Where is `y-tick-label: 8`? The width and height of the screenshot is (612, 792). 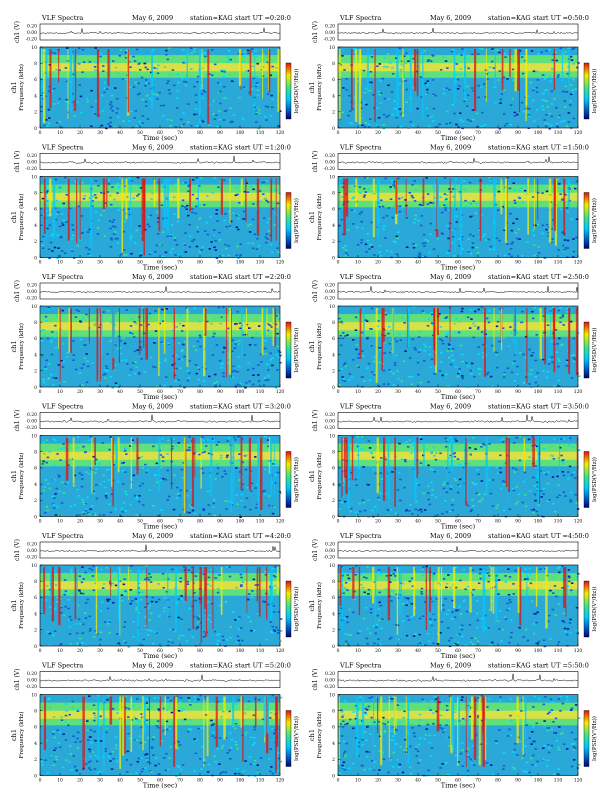 y-tick-label: 8 is located at coordinates (333, 582).